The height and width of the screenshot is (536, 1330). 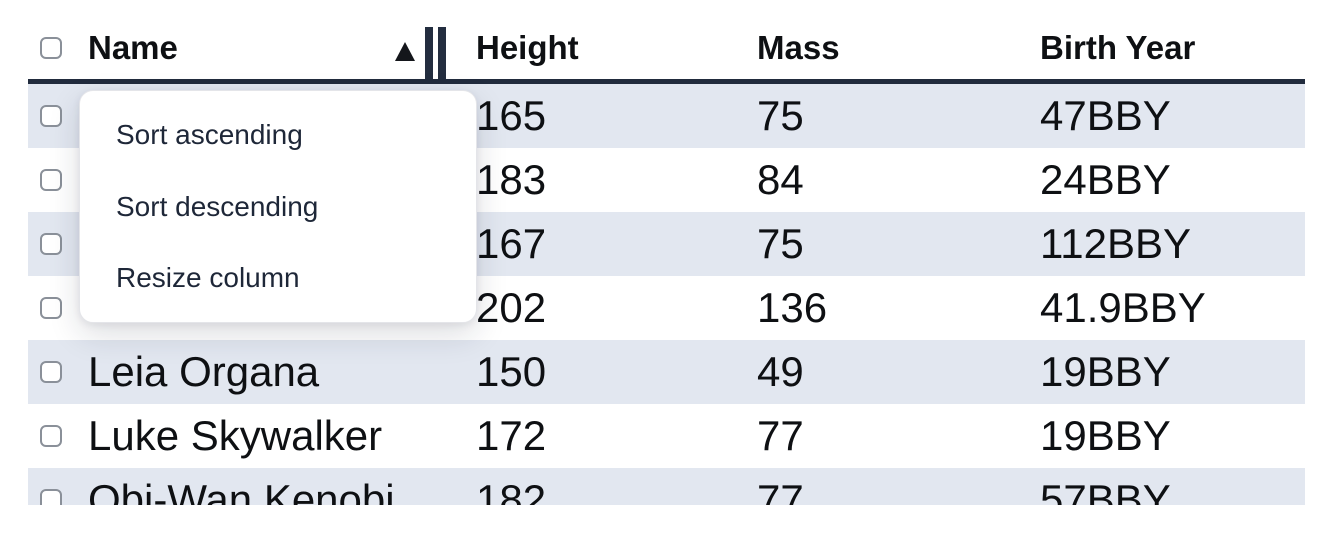 What do you see at coordinates (405, 51) in the screenshot?
I see `sort-ascending-icon` at bounding box center [405, 51].